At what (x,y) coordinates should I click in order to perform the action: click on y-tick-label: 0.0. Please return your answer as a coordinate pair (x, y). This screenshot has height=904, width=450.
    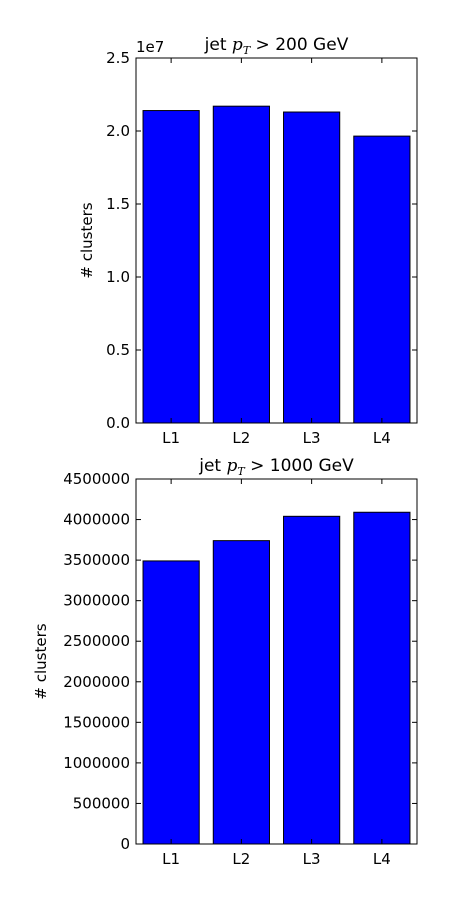
    Looking at the image, I should click on (118, 423).